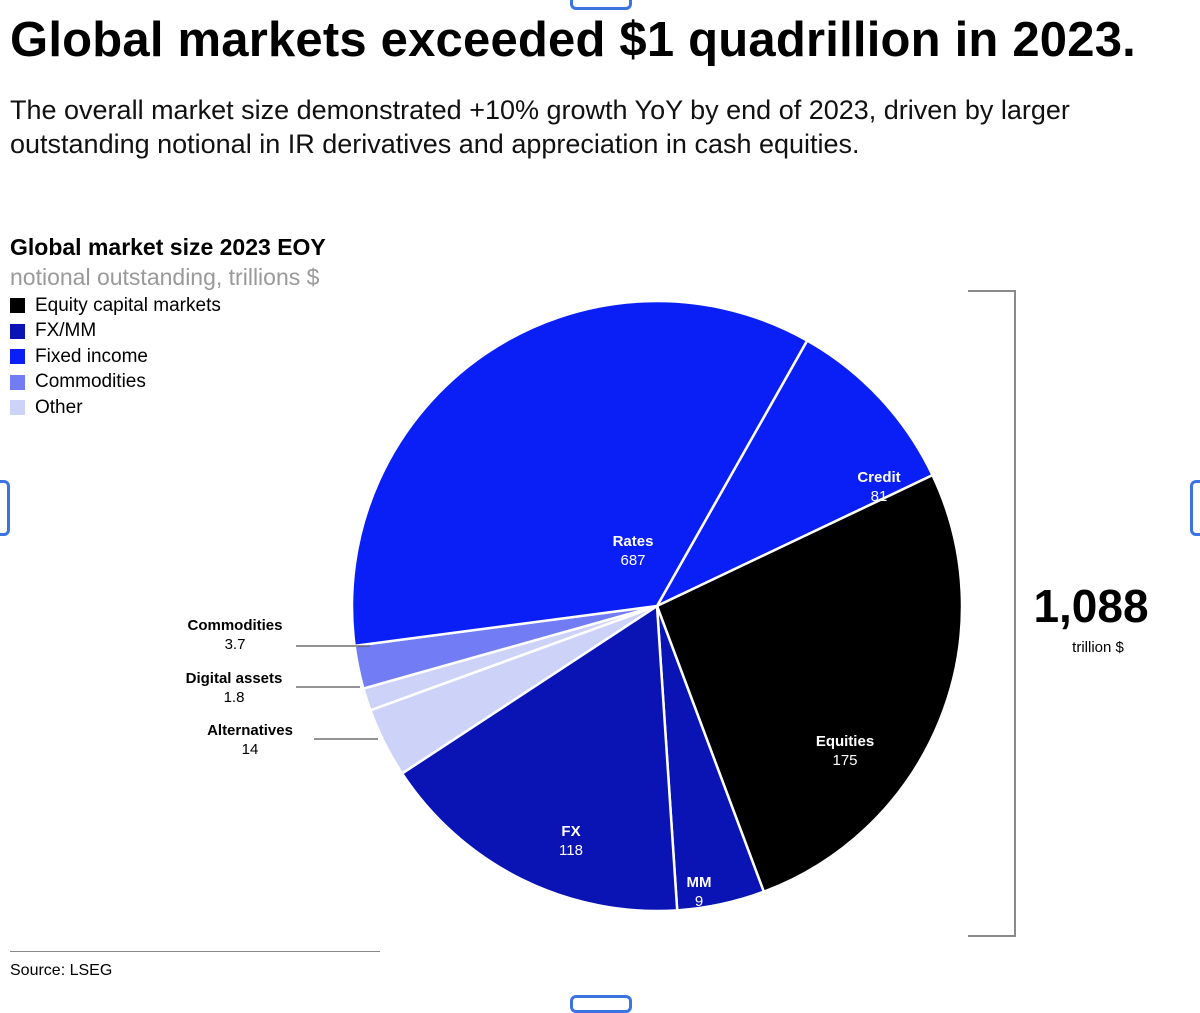  I want to click on source-note: Source: LSEG, so click(61, 970).